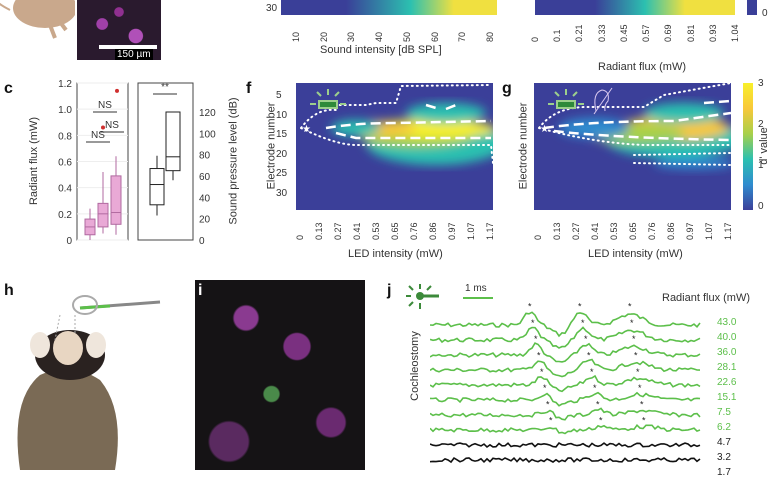  Describe the element at coordinates (671, 231) in the screenshot. I see `x-tick: 0.86` at that location.